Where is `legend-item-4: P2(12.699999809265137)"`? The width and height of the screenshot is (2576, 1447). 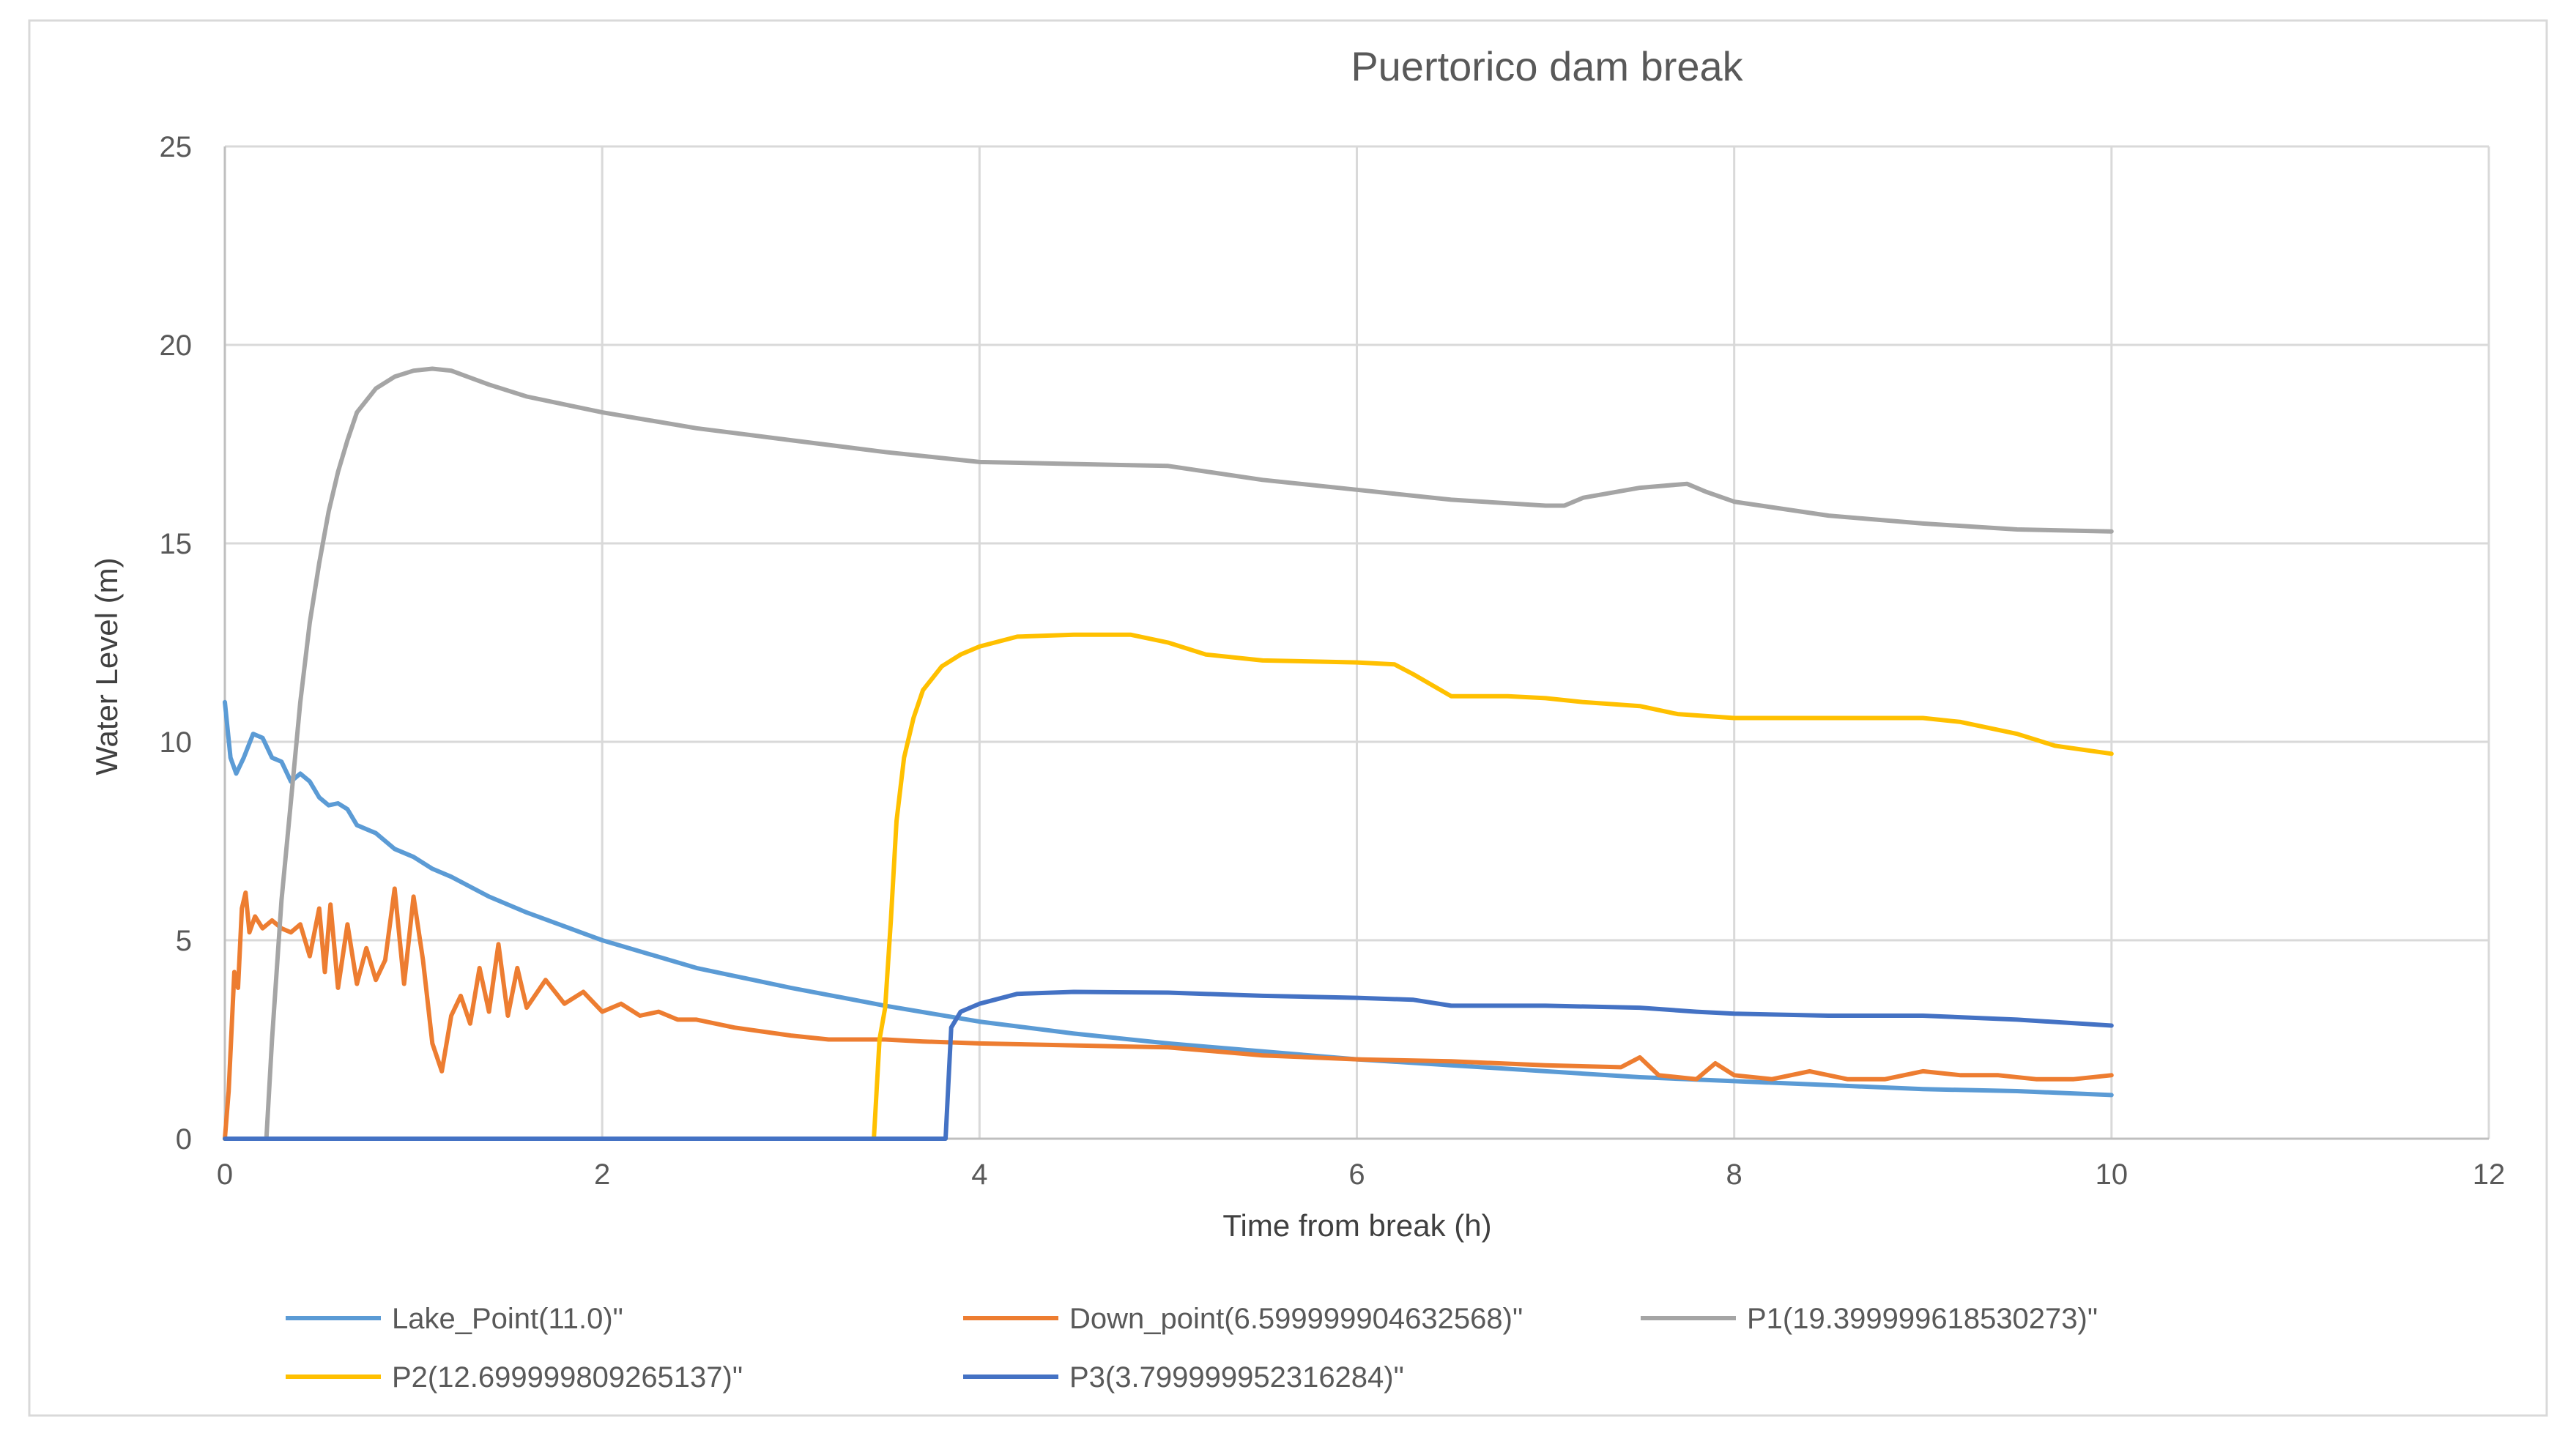
legend-item-4: P2(12.699999809265137)" is located at coordinates (514, 1377).